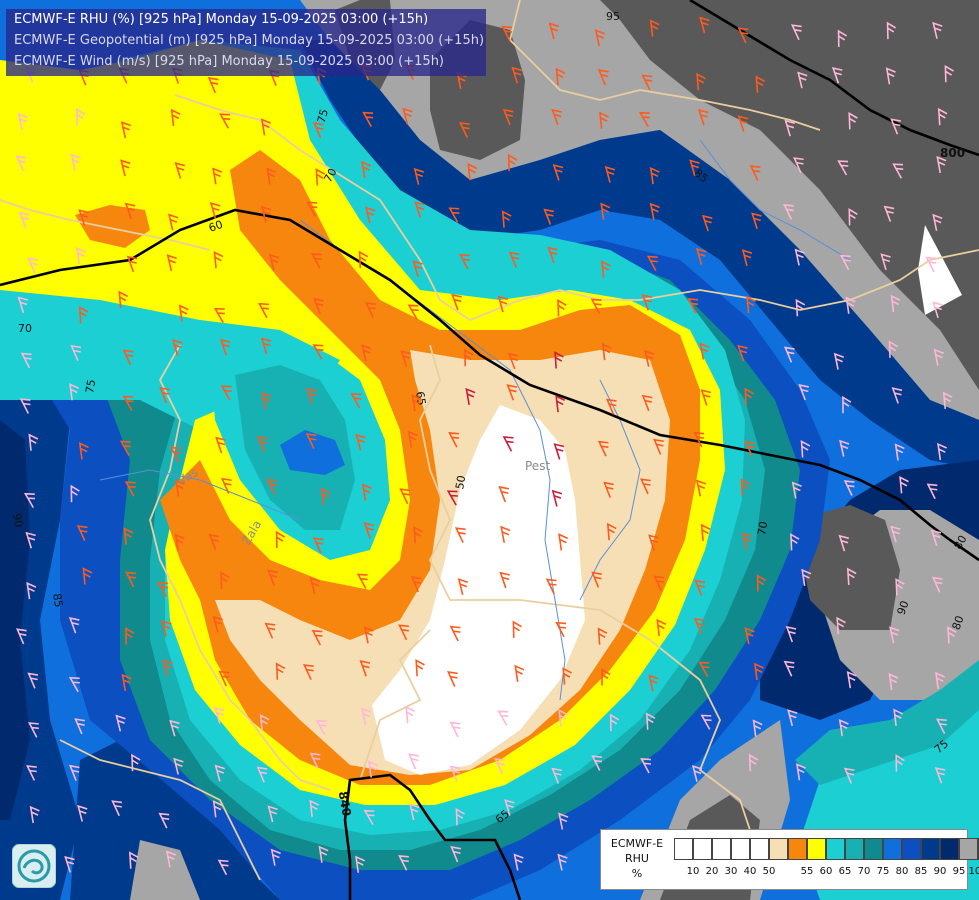  Describe the element at coordinates (175, 820) in the screenshot. I see `rhu-region-sw-navy` at that location.